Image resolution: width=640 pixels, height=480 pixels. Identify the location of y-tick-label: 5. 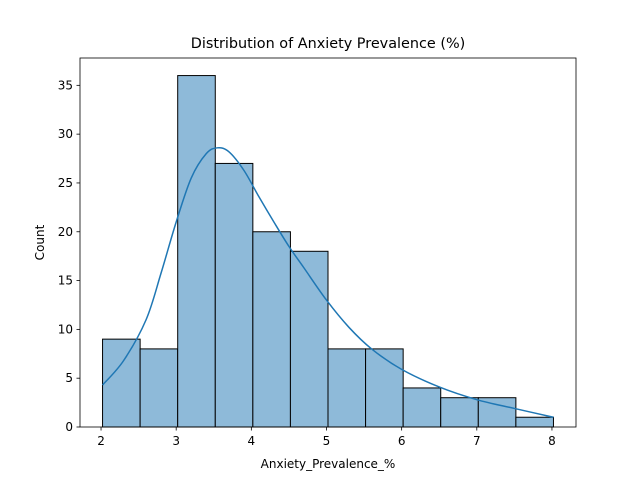
(69, 378).